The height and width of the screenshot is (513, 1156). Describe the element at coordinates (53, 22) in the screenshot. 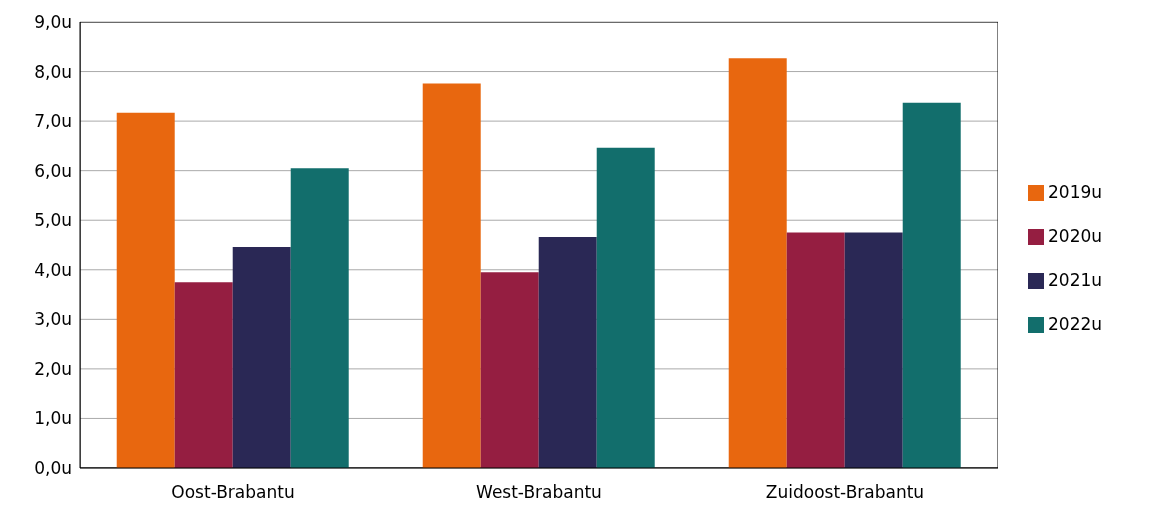

I see `y-tick-label: 9,0u` at that location.